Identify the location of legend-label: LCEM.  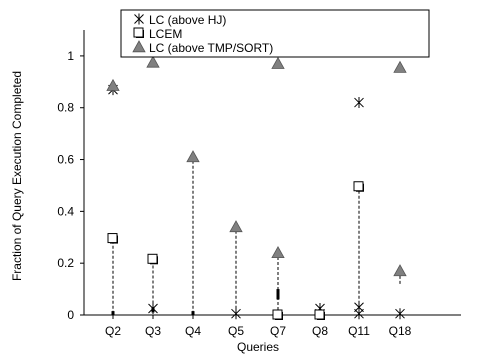
(165, 34).